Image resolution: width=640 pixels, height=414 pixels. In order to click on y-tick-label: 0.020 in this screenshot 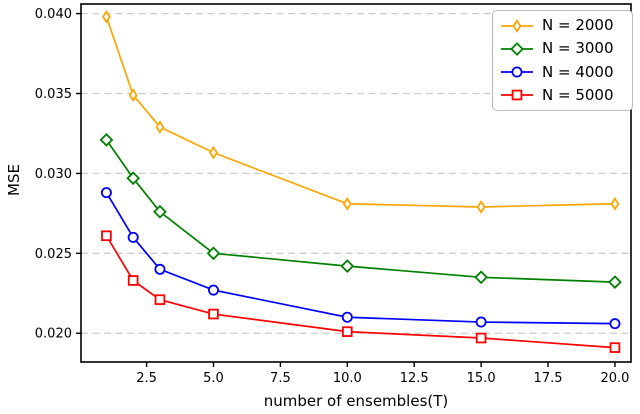, I will do `click(53, 334)`.